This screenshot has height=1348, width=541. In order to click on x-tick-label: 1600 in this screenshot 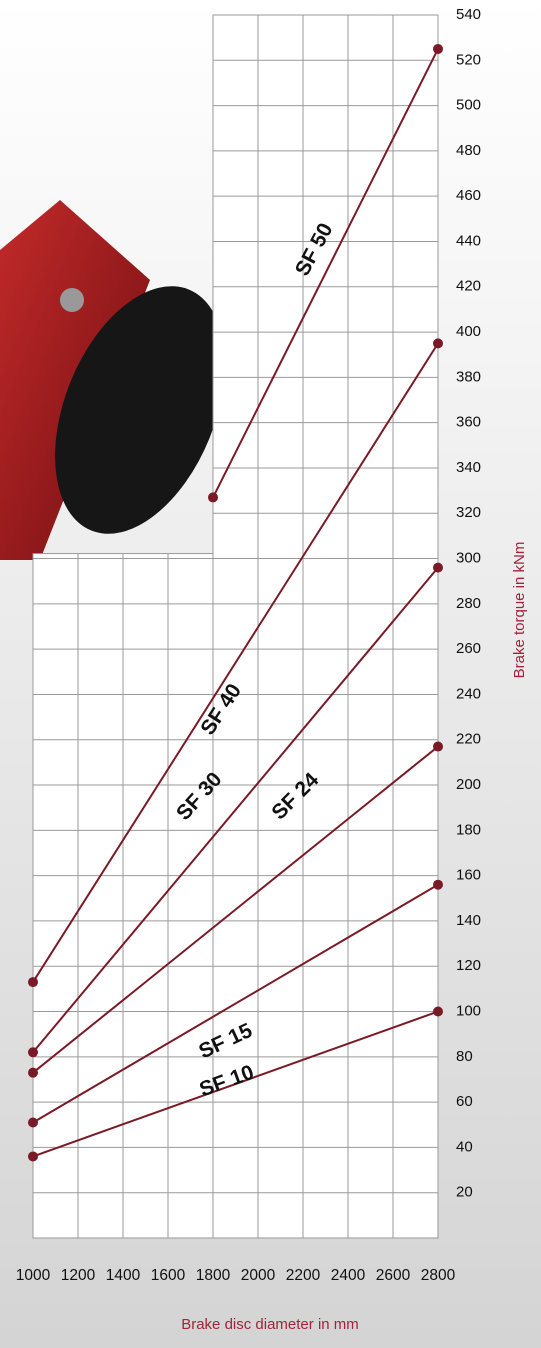, I will do `click(168, 1275)`.